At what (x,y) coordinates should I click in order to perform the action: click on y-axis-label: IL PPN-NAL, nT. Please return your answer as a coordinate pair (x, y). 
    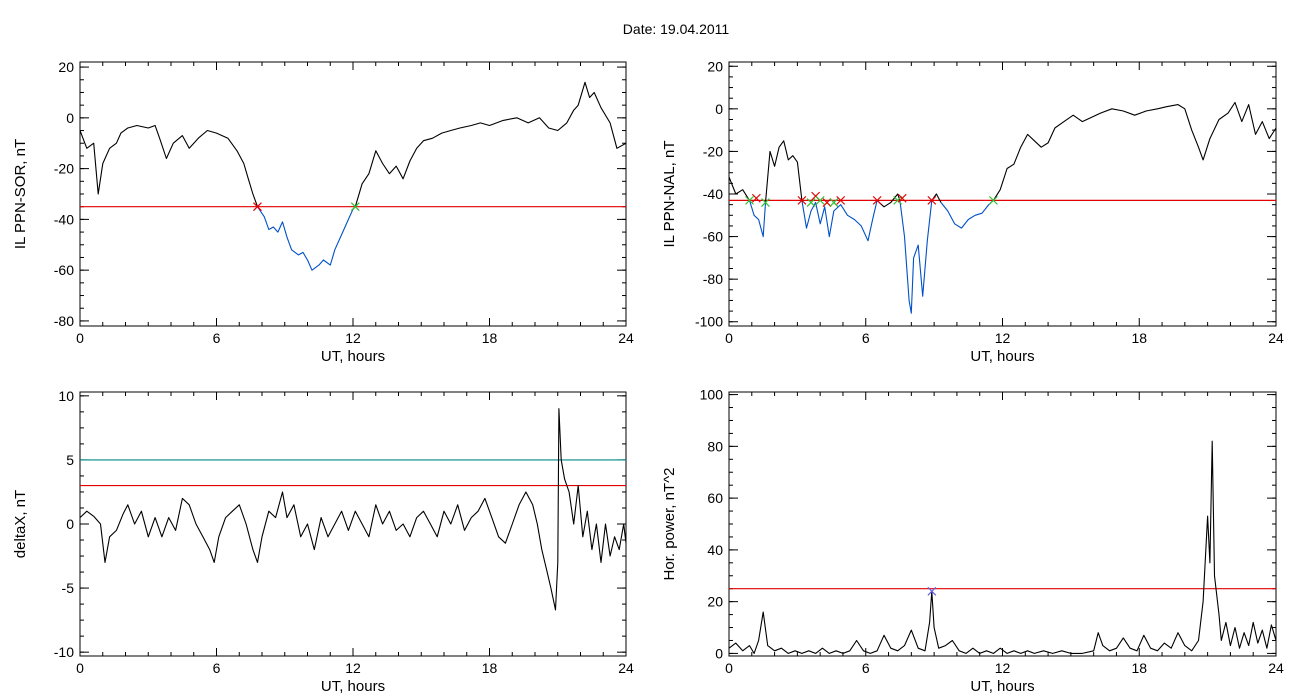
    Looking at the image, I should click on (669, 194).